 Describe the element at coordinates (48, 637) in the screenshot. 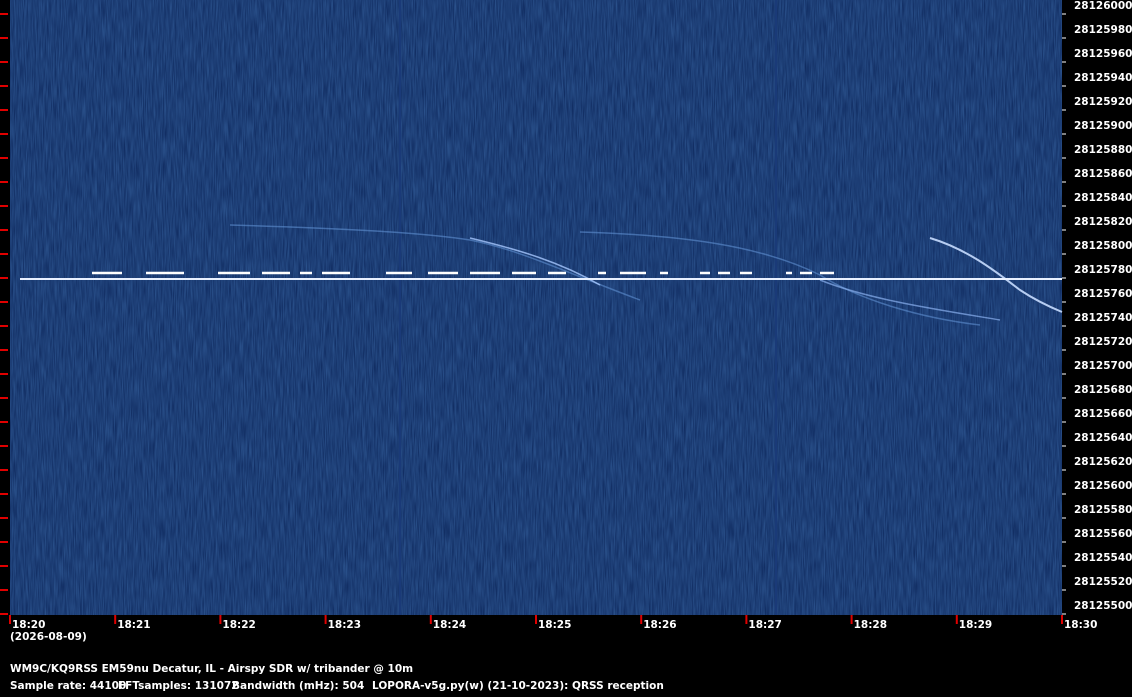

I see `date-label: (2026-08-09)` at that location.